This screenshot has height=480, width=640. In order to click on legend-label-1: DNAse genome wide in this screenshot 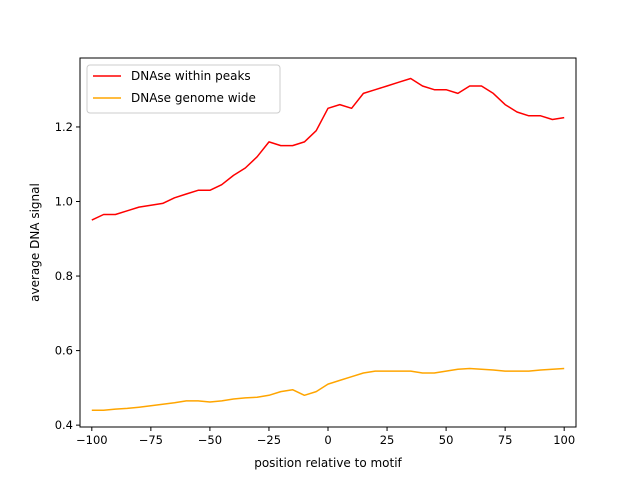, I will do `click(193, 98)`.